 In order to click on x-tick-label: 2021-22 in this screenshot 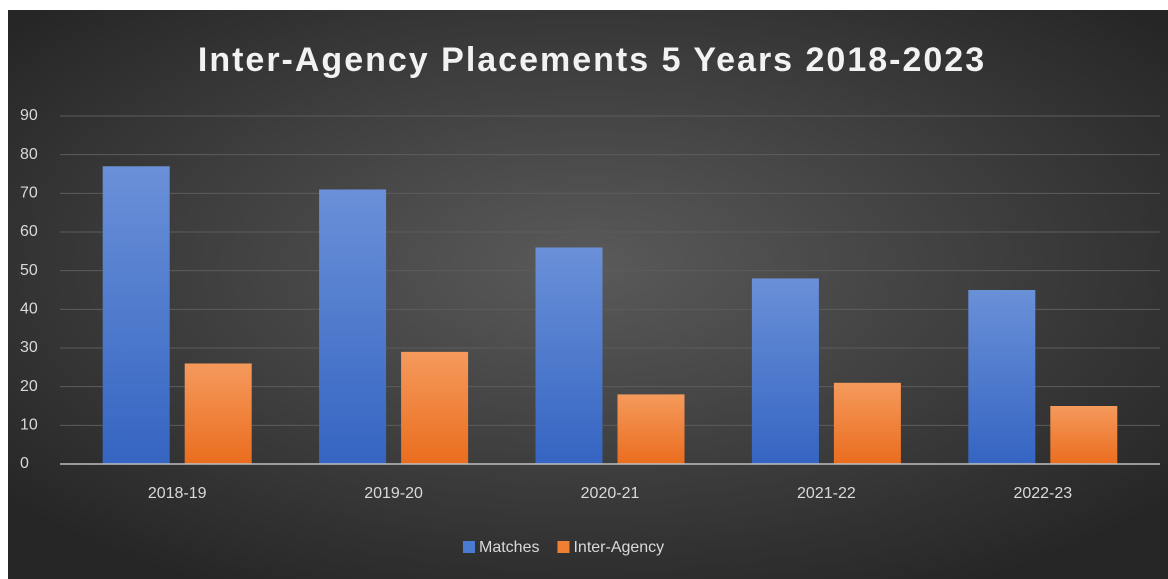, I will do `click(826, 493)`.